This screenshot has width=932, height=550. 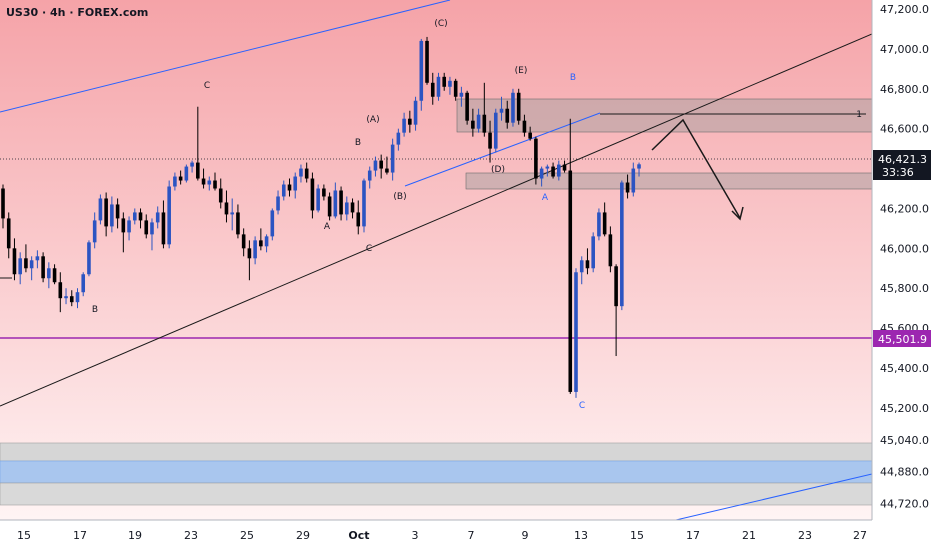 I want to click on price-tick-label: 45,200.0, so click(x=904, y=408).